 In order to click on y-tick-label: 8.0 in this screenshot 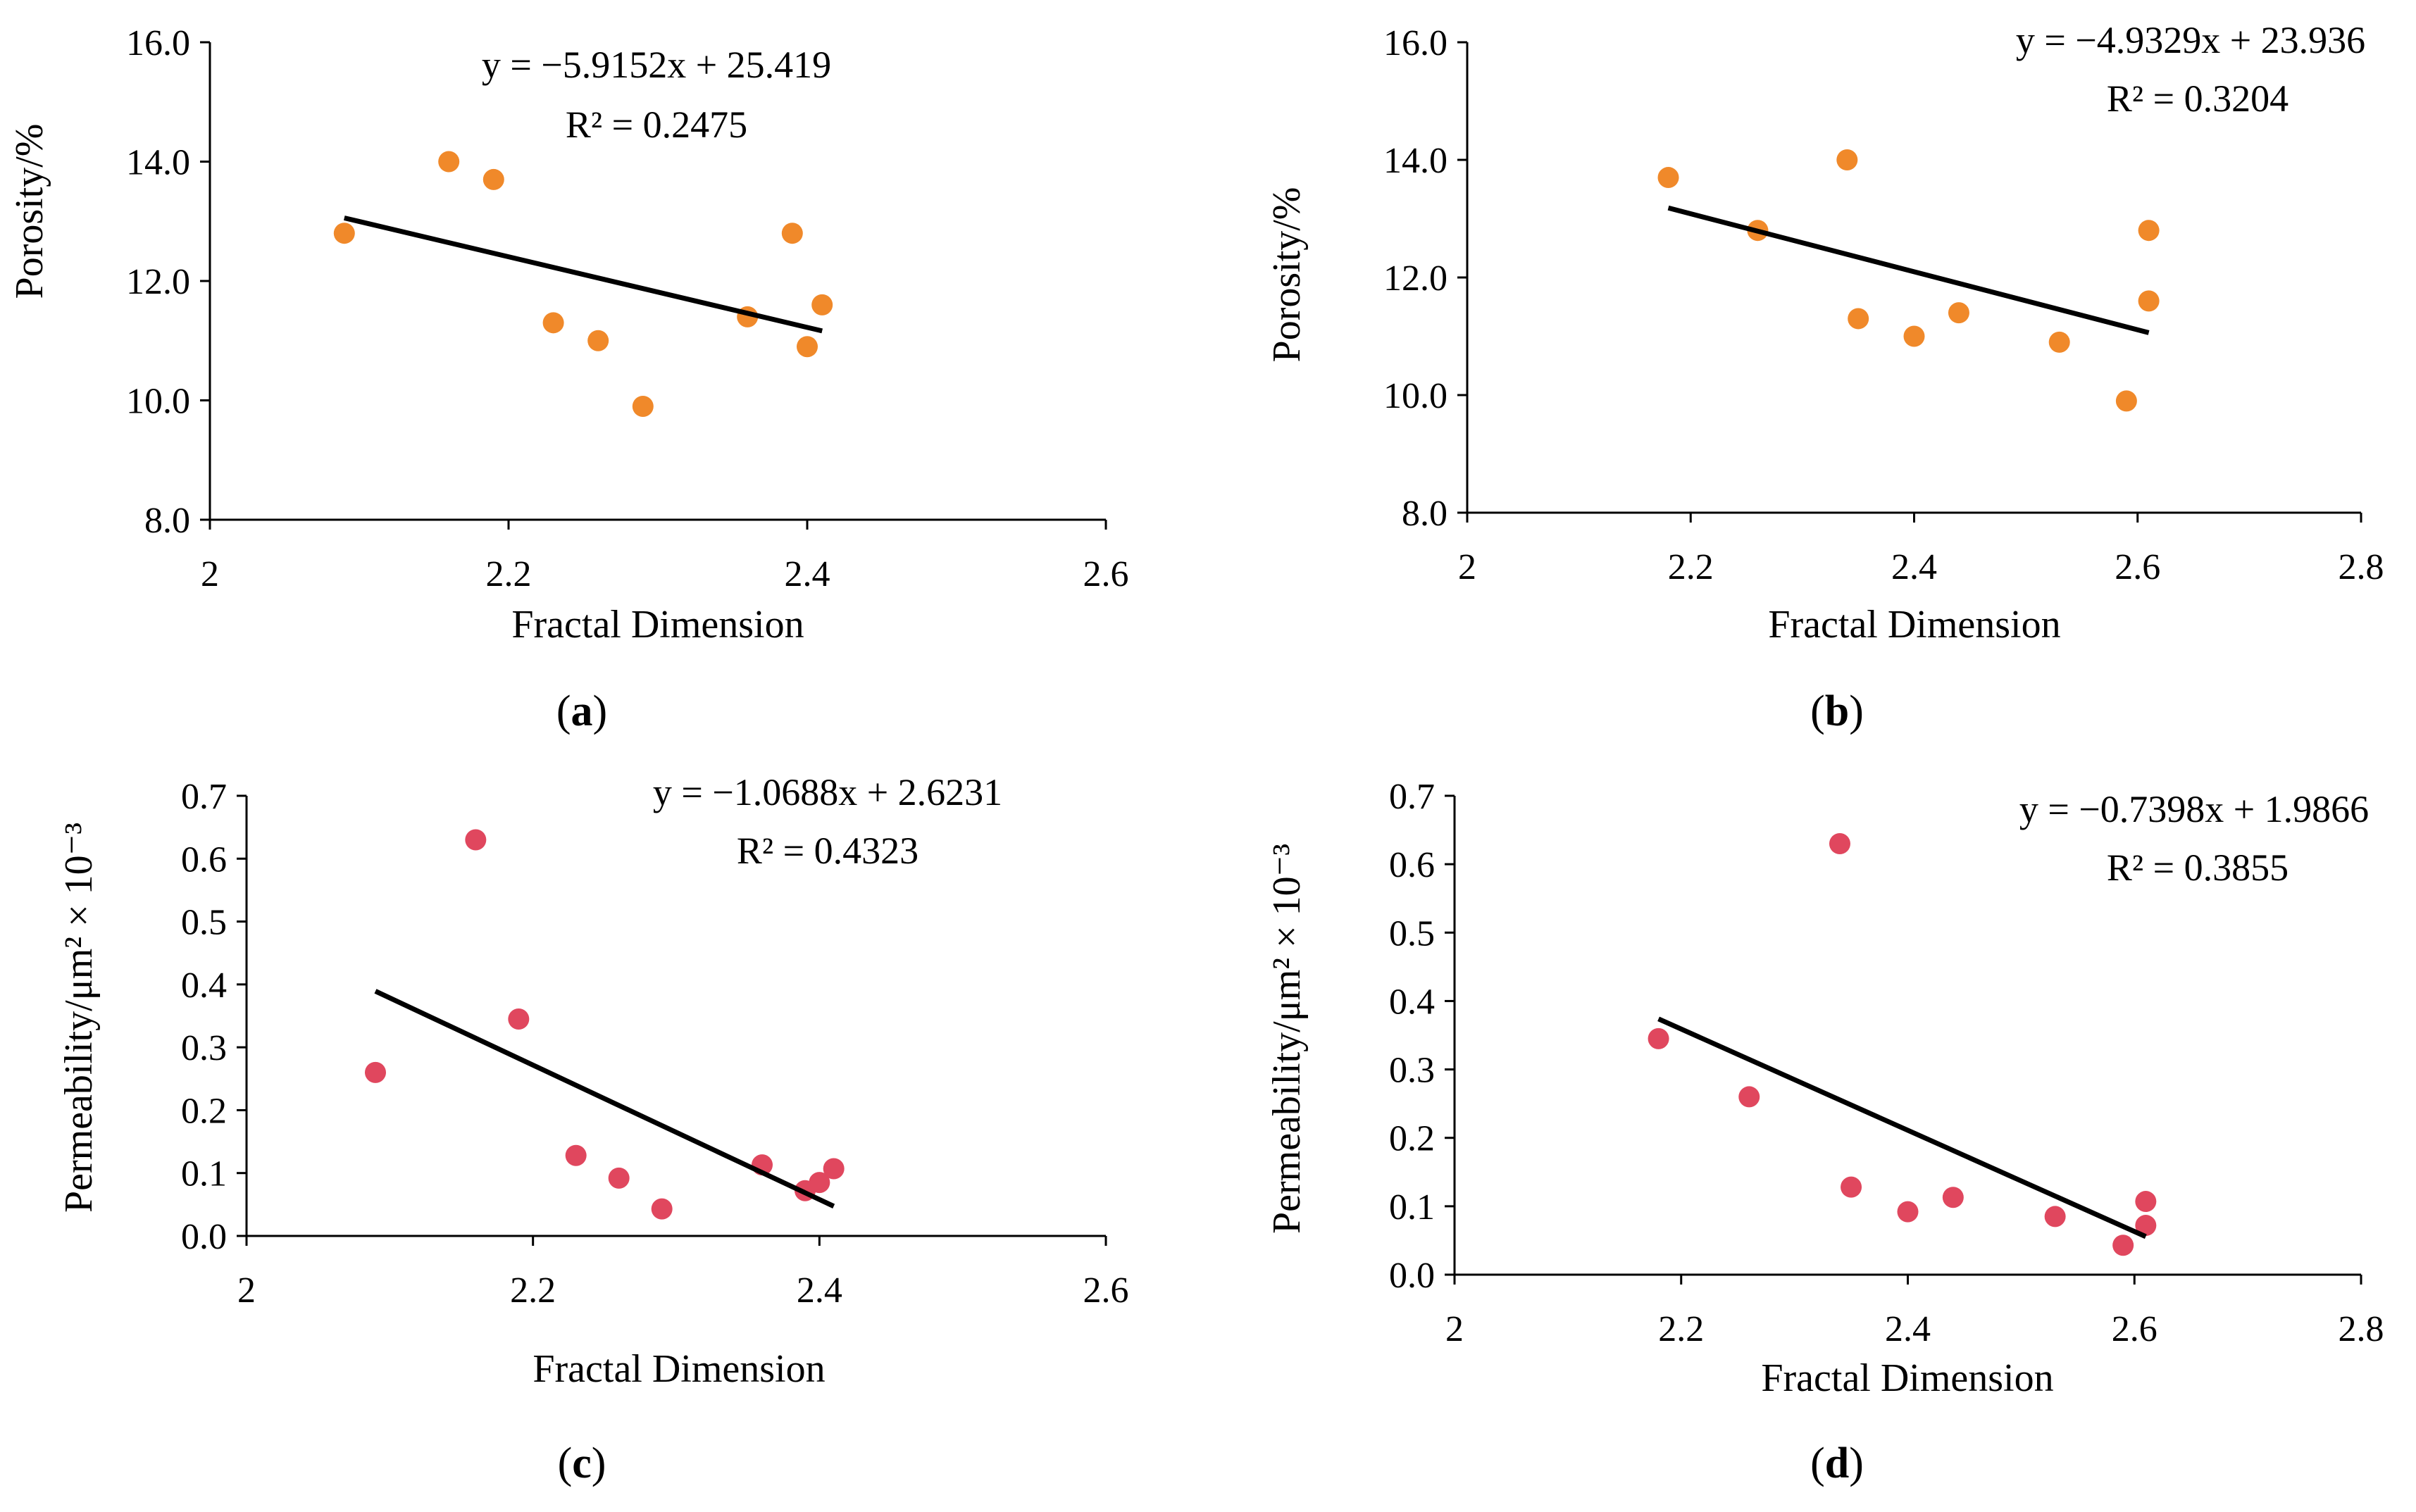, I will do `click(1424, 514)`.